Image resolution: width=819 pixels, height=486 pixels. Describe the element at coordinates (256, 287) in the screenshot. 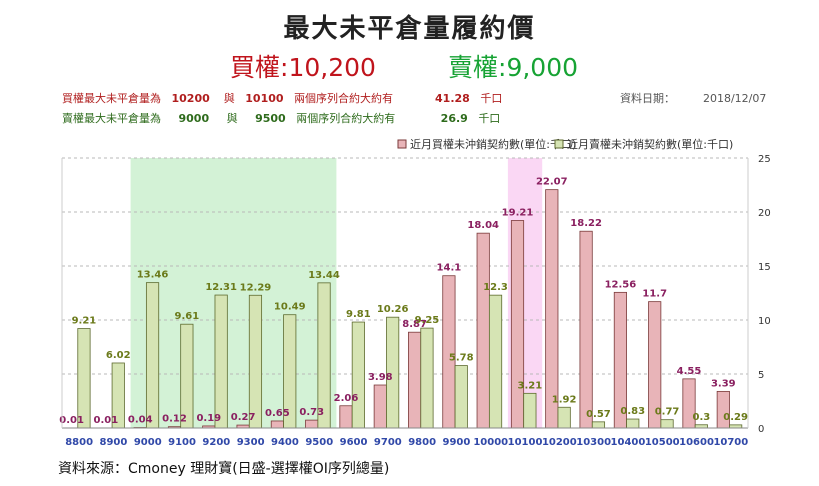

I see `put-value-label: 12.29` at that location.